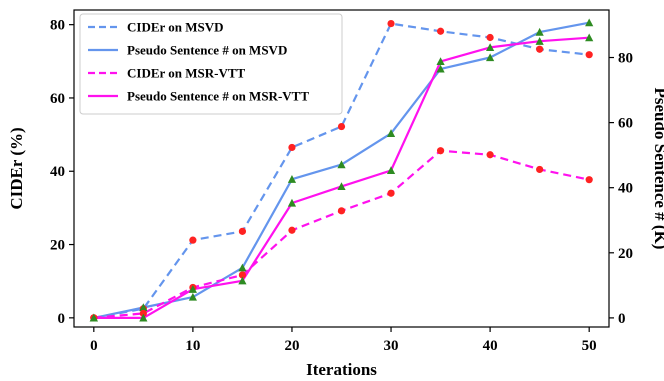 This screenshot has width=664, height=381. I want to click on legend-label-3: CIDEr on MSR-VTT, so click(186, 73).